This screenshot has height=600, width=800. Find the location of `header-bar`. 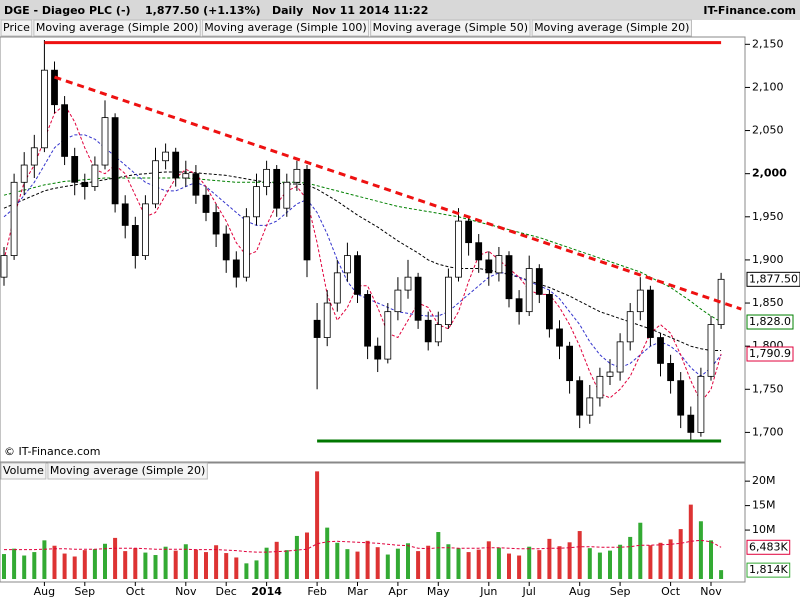

header-bar is located at coordinates (400, 10).